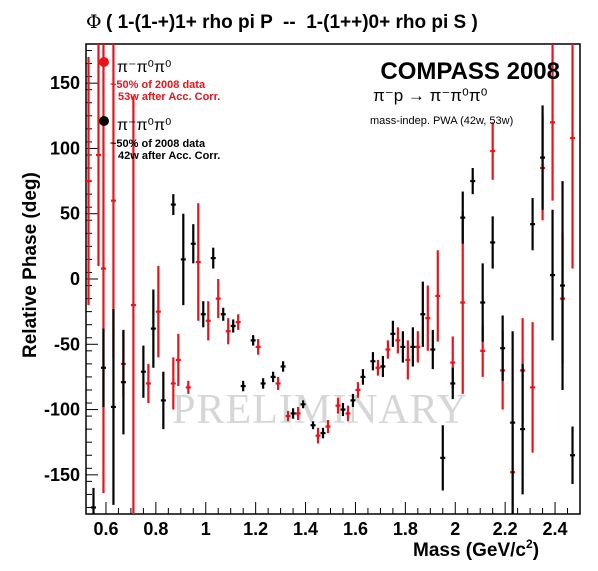 The width and height of the screenshot is (598, 571). I want to click on y-axis-label: Relative Phase (deg), so click(30, 265).